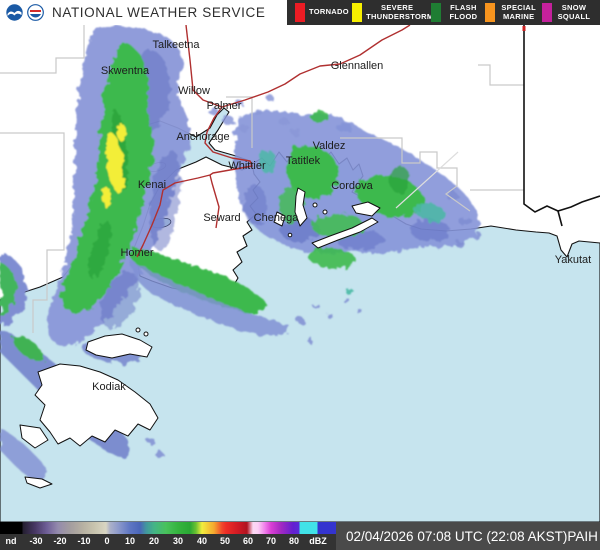 The height and width of the screenshot is (550, 600). Describe the element at coordinates (546, 12) in the screenshot. I see `snow-squall-swatch` at that location.